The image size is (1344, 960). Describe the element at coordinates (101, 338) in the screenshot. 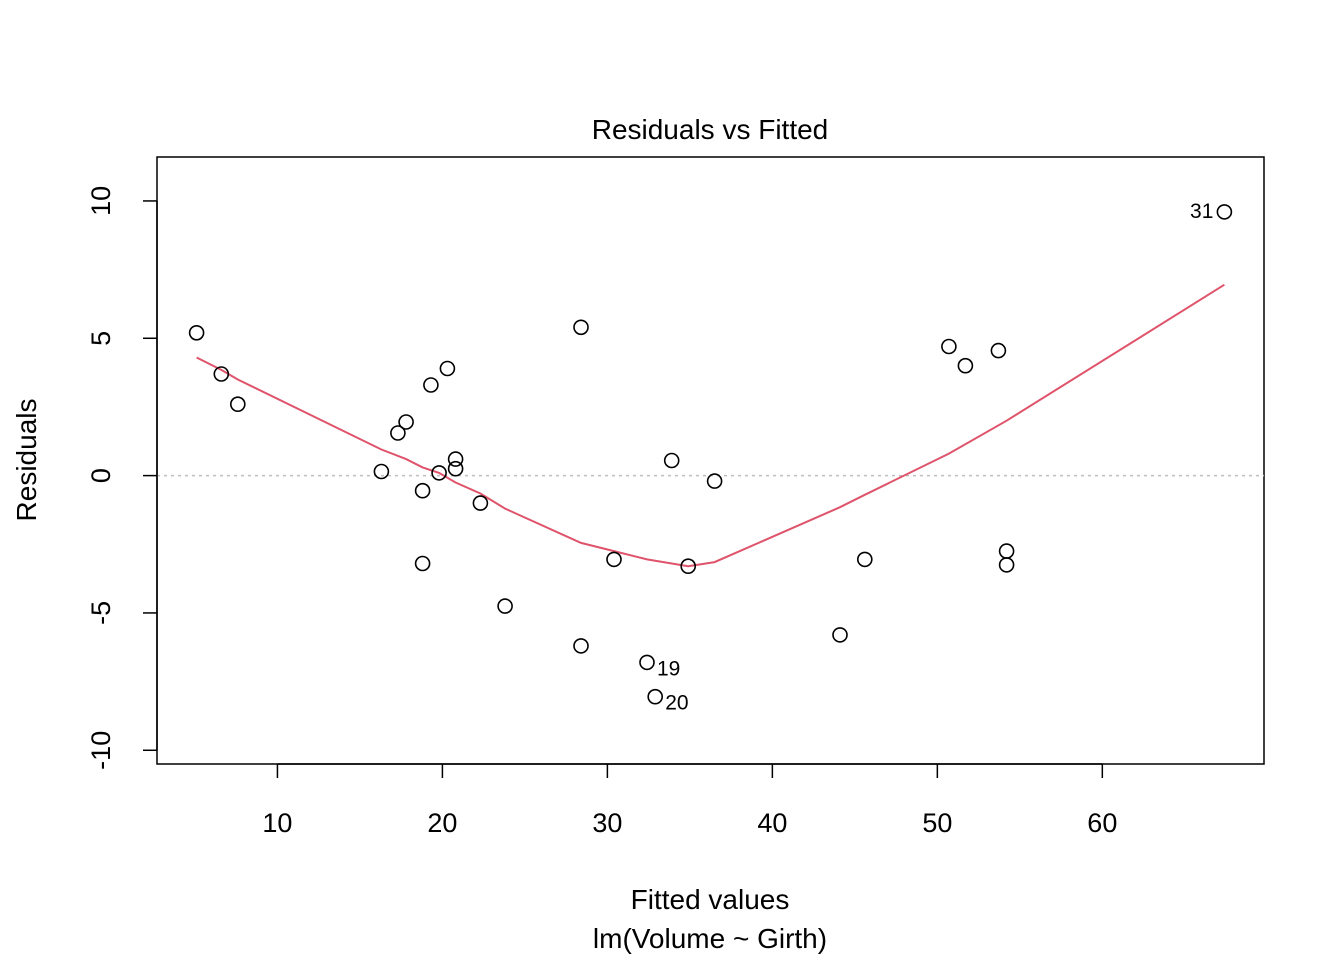

I see `y-tick-label: 5` at that location.